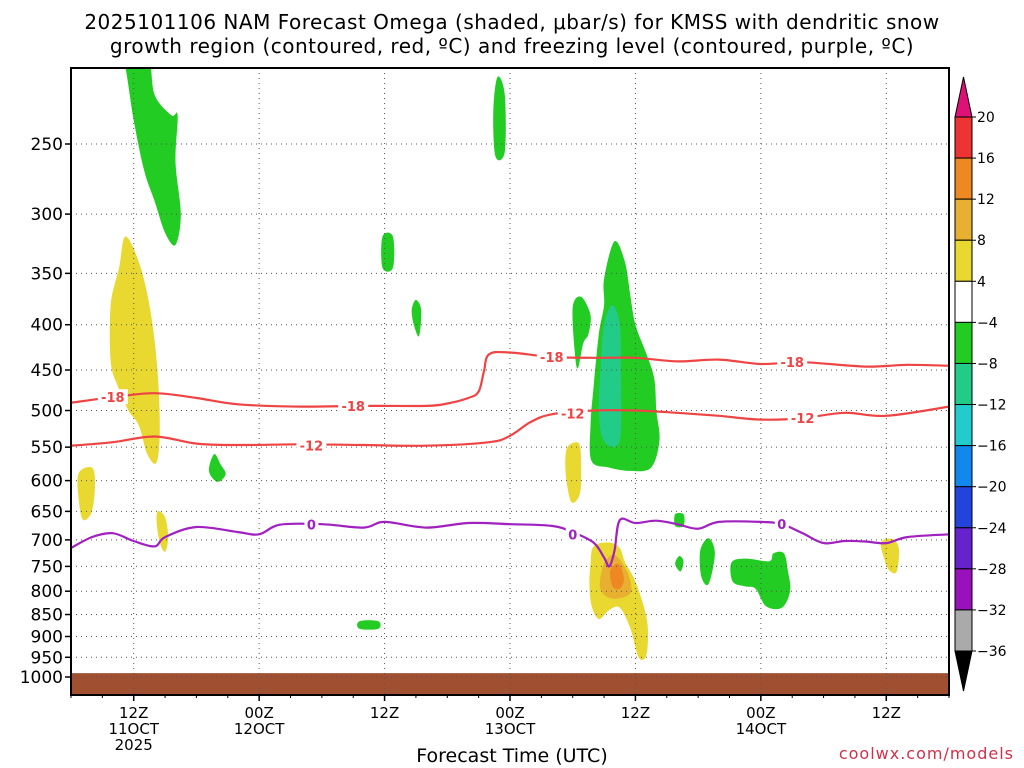 The height and width of the screenshot is (768, 1024). Describe the element at coordinates (980, 384) in the screenshot. I see `colorbar: 20 16 12 8 4 −4 −8 −12 −16 −20 −24 −28 −32 −36` at that location.